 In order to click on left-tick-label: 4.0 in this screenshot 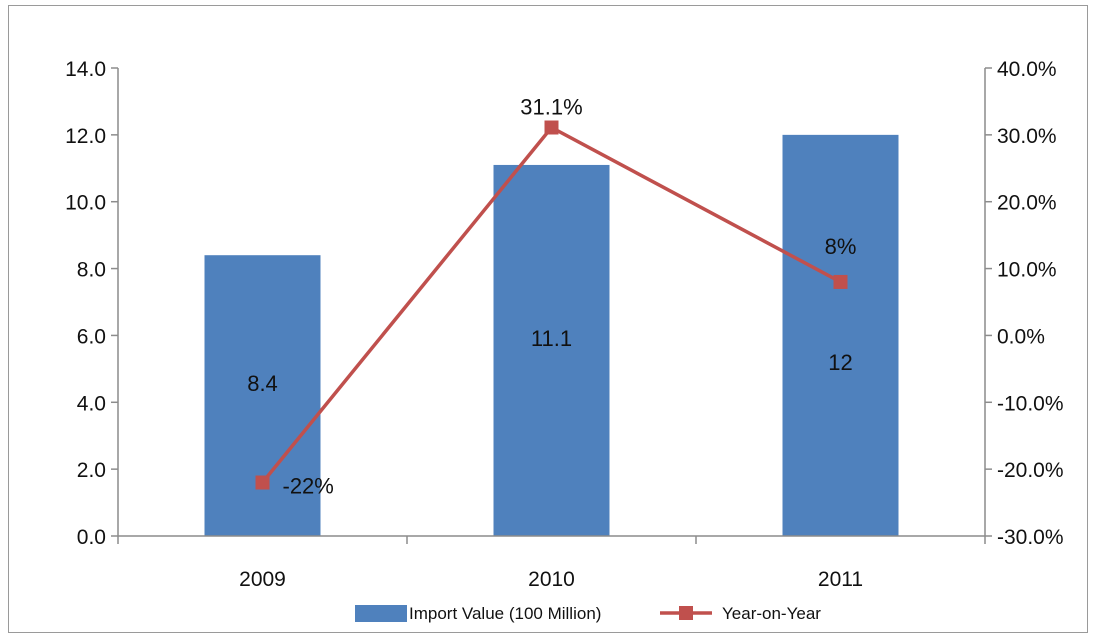, I will do `click(91, 403)`.